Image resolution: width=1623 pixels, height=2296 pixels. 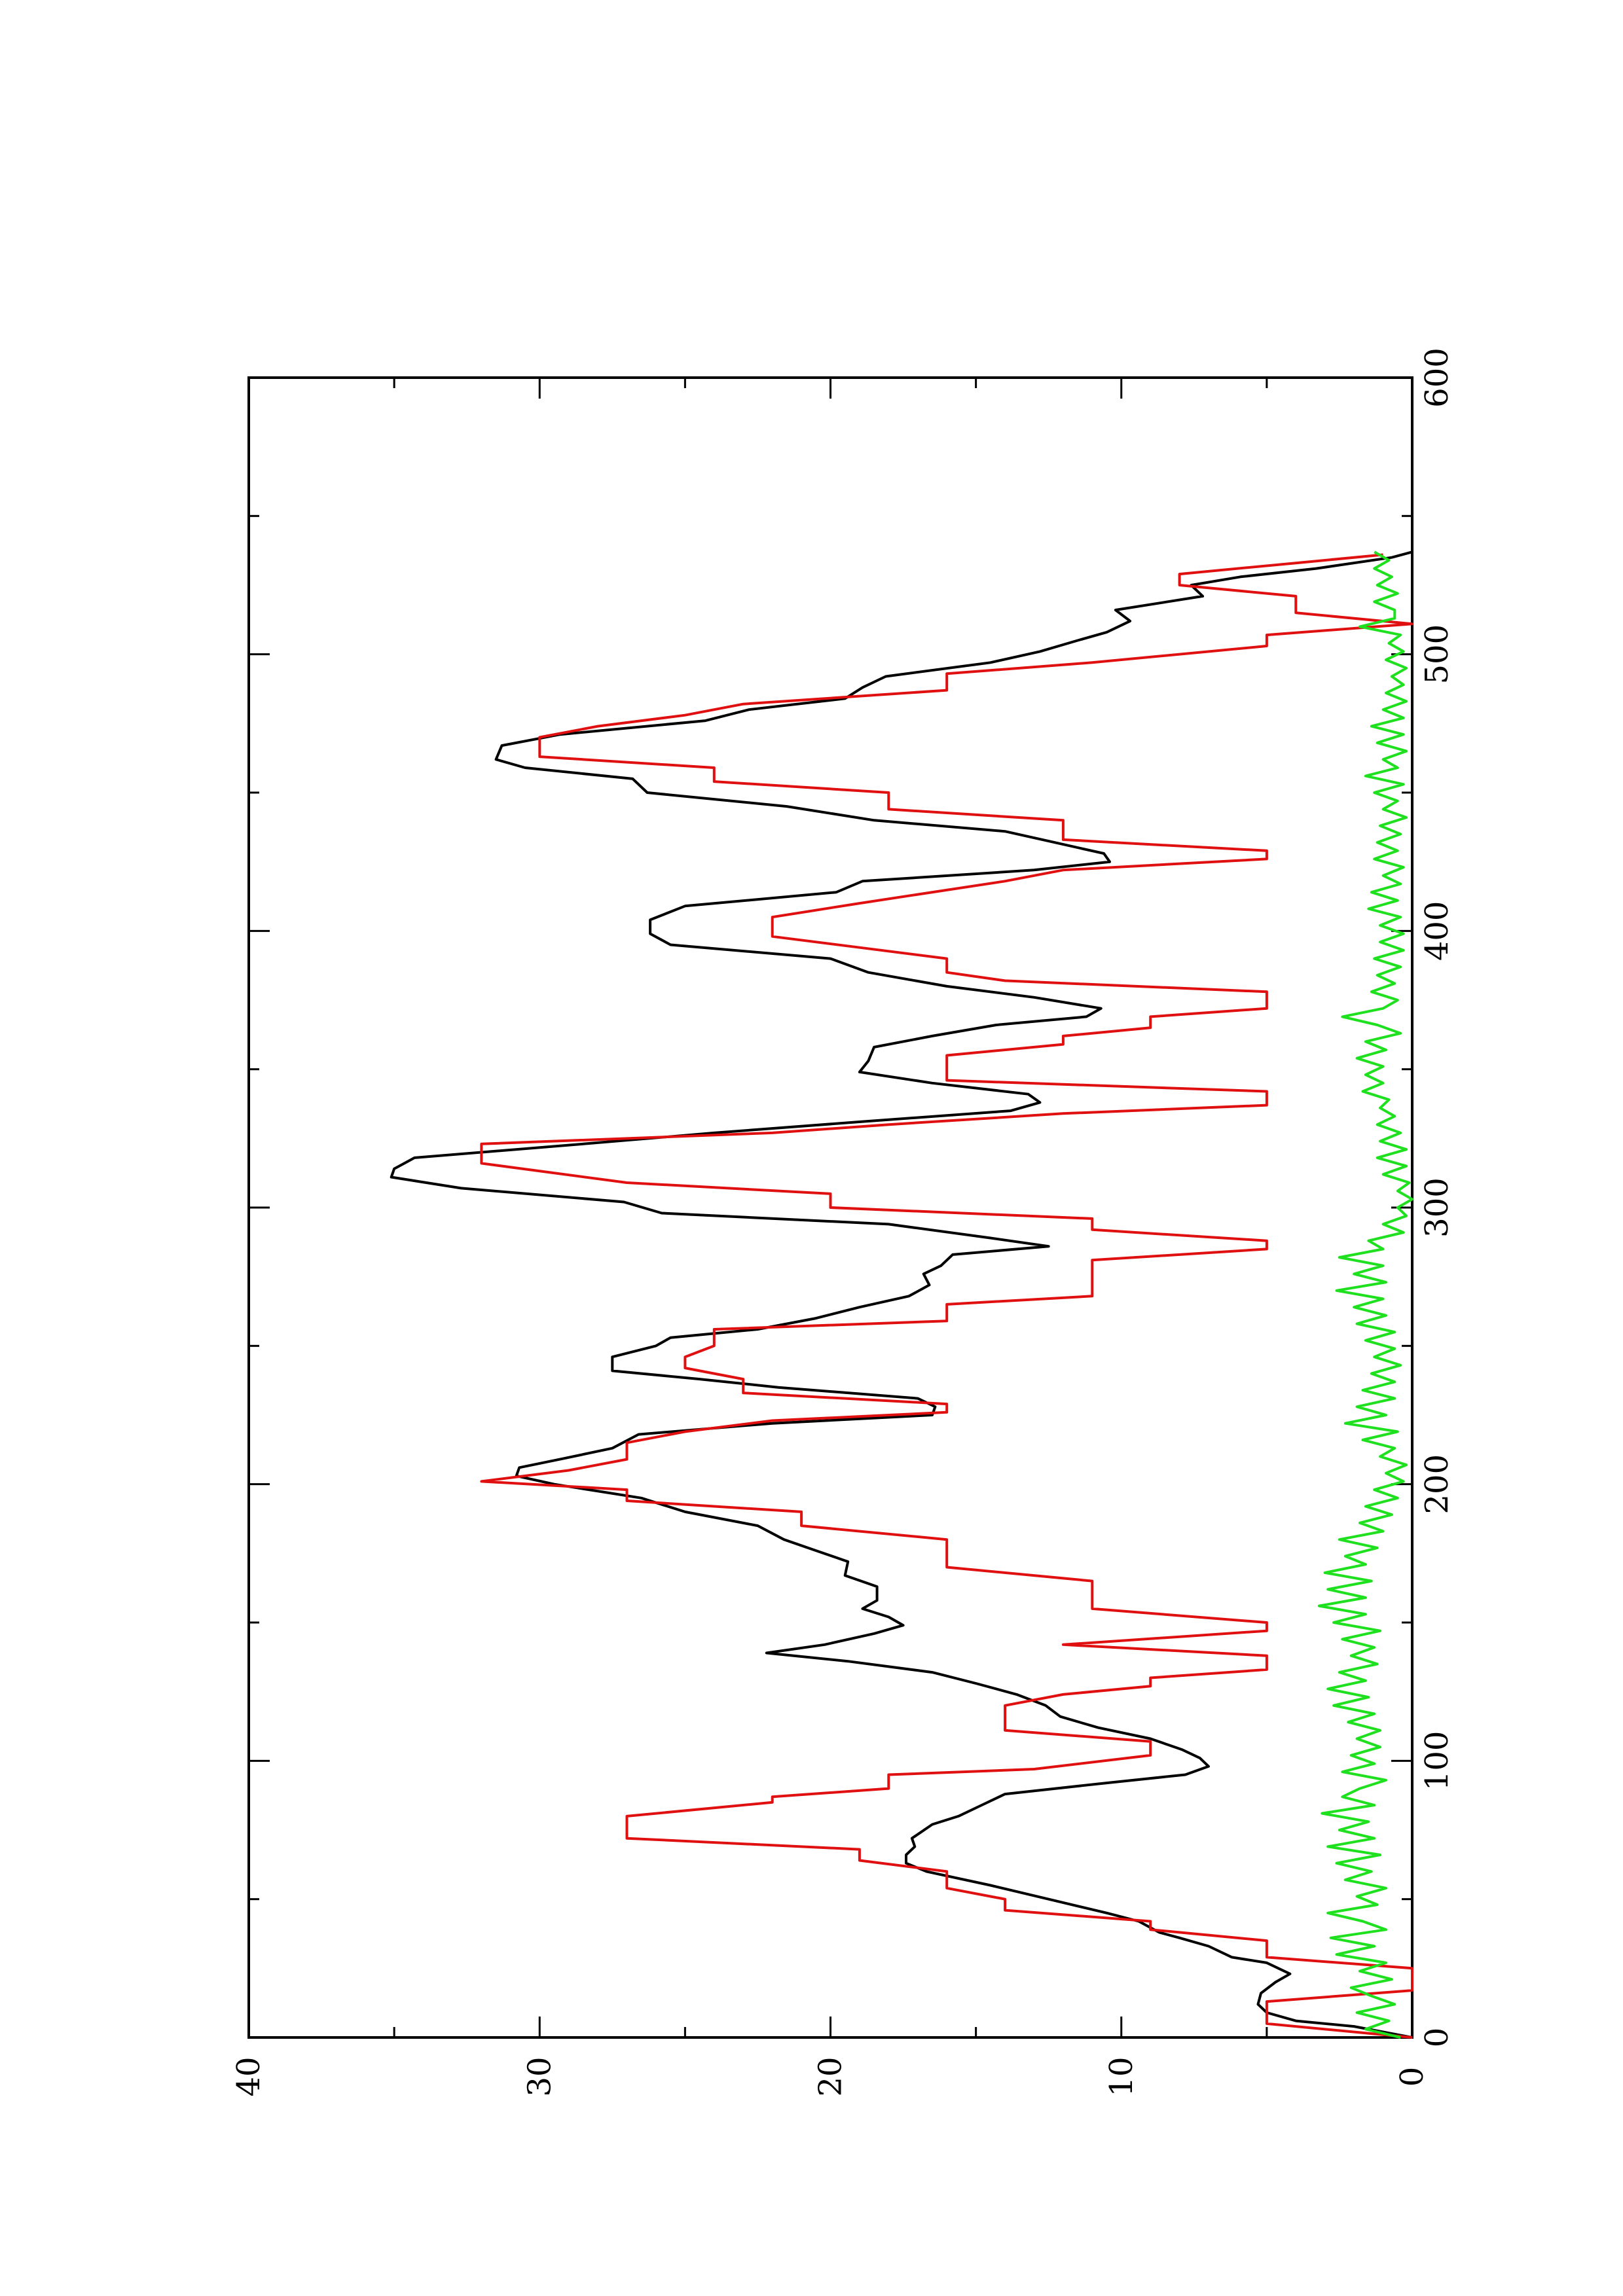 I want to click on y-tick-label: 0, so click(x=1412, y=2077).